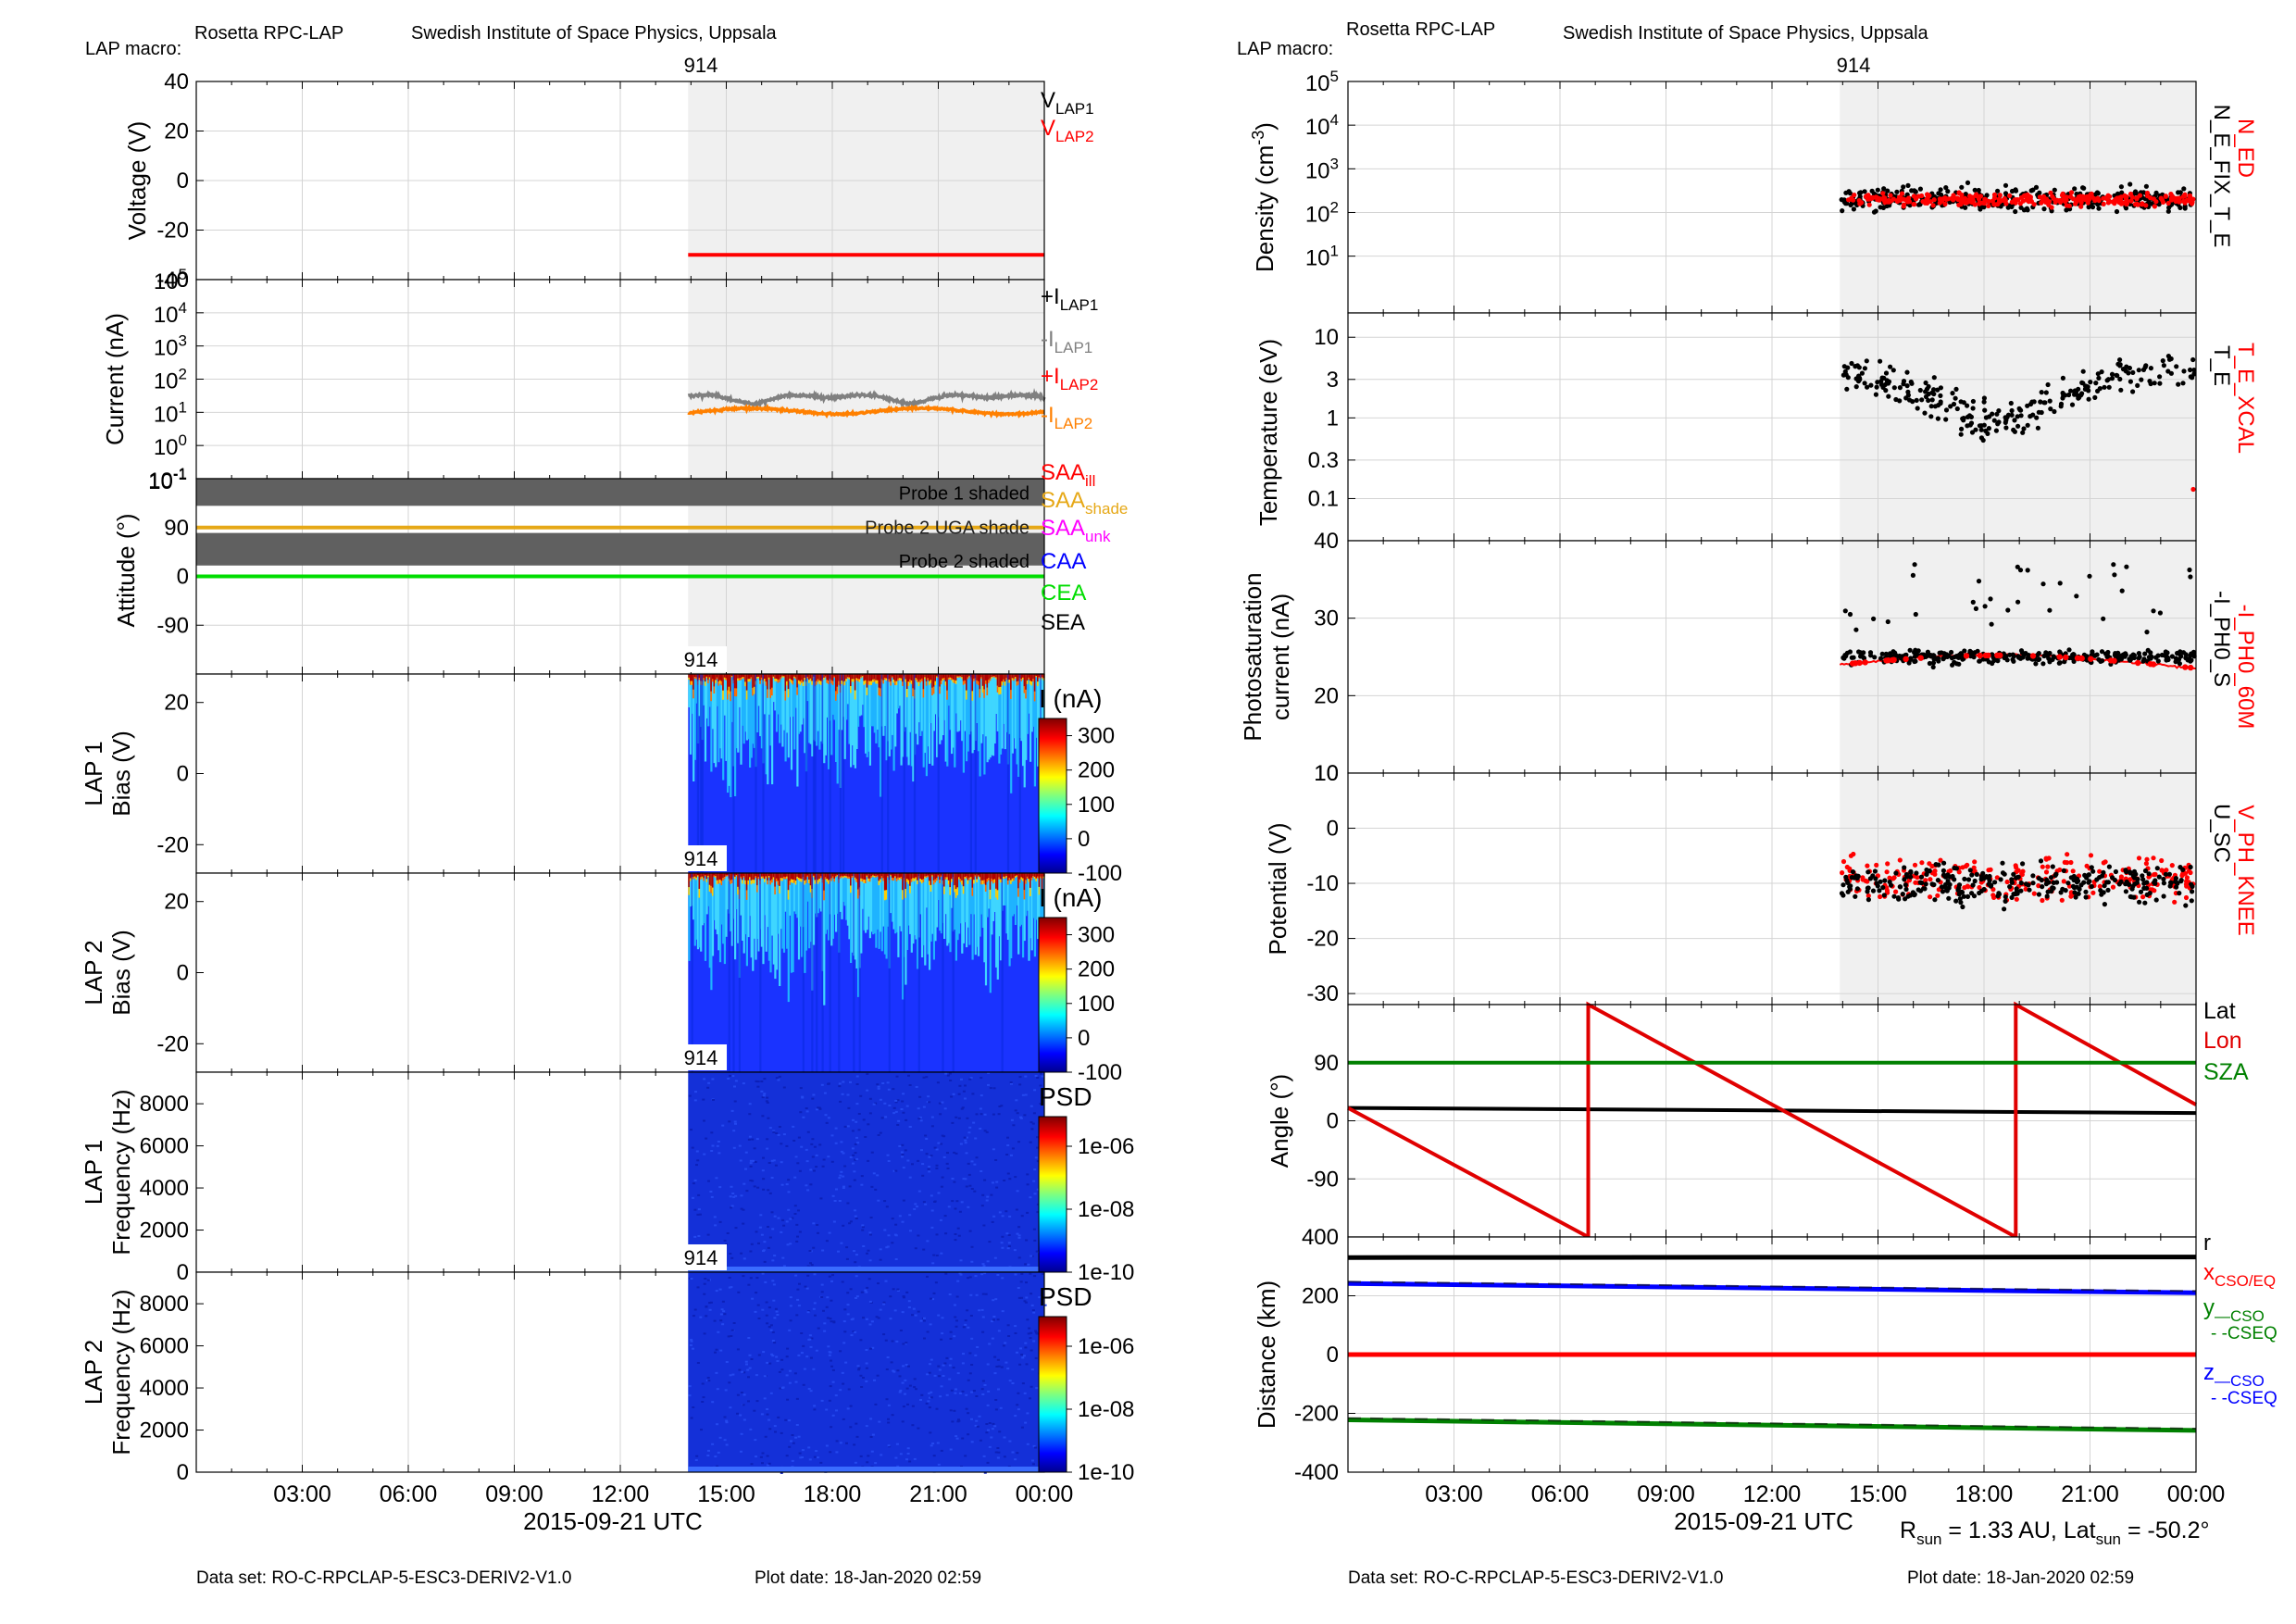  I want to click on lap2_psd-colorbar-tick-label: 1e-06, so click(1106, 1346).